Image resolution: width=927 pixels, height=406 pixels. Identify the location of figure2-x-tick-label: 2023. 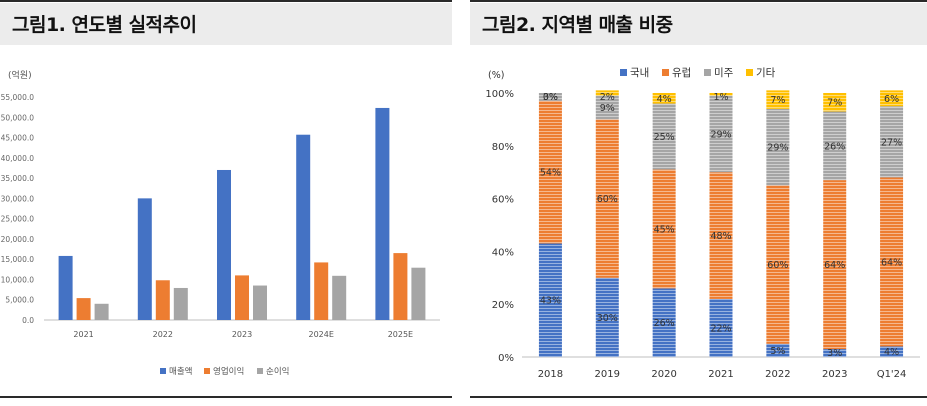
(834, 374).